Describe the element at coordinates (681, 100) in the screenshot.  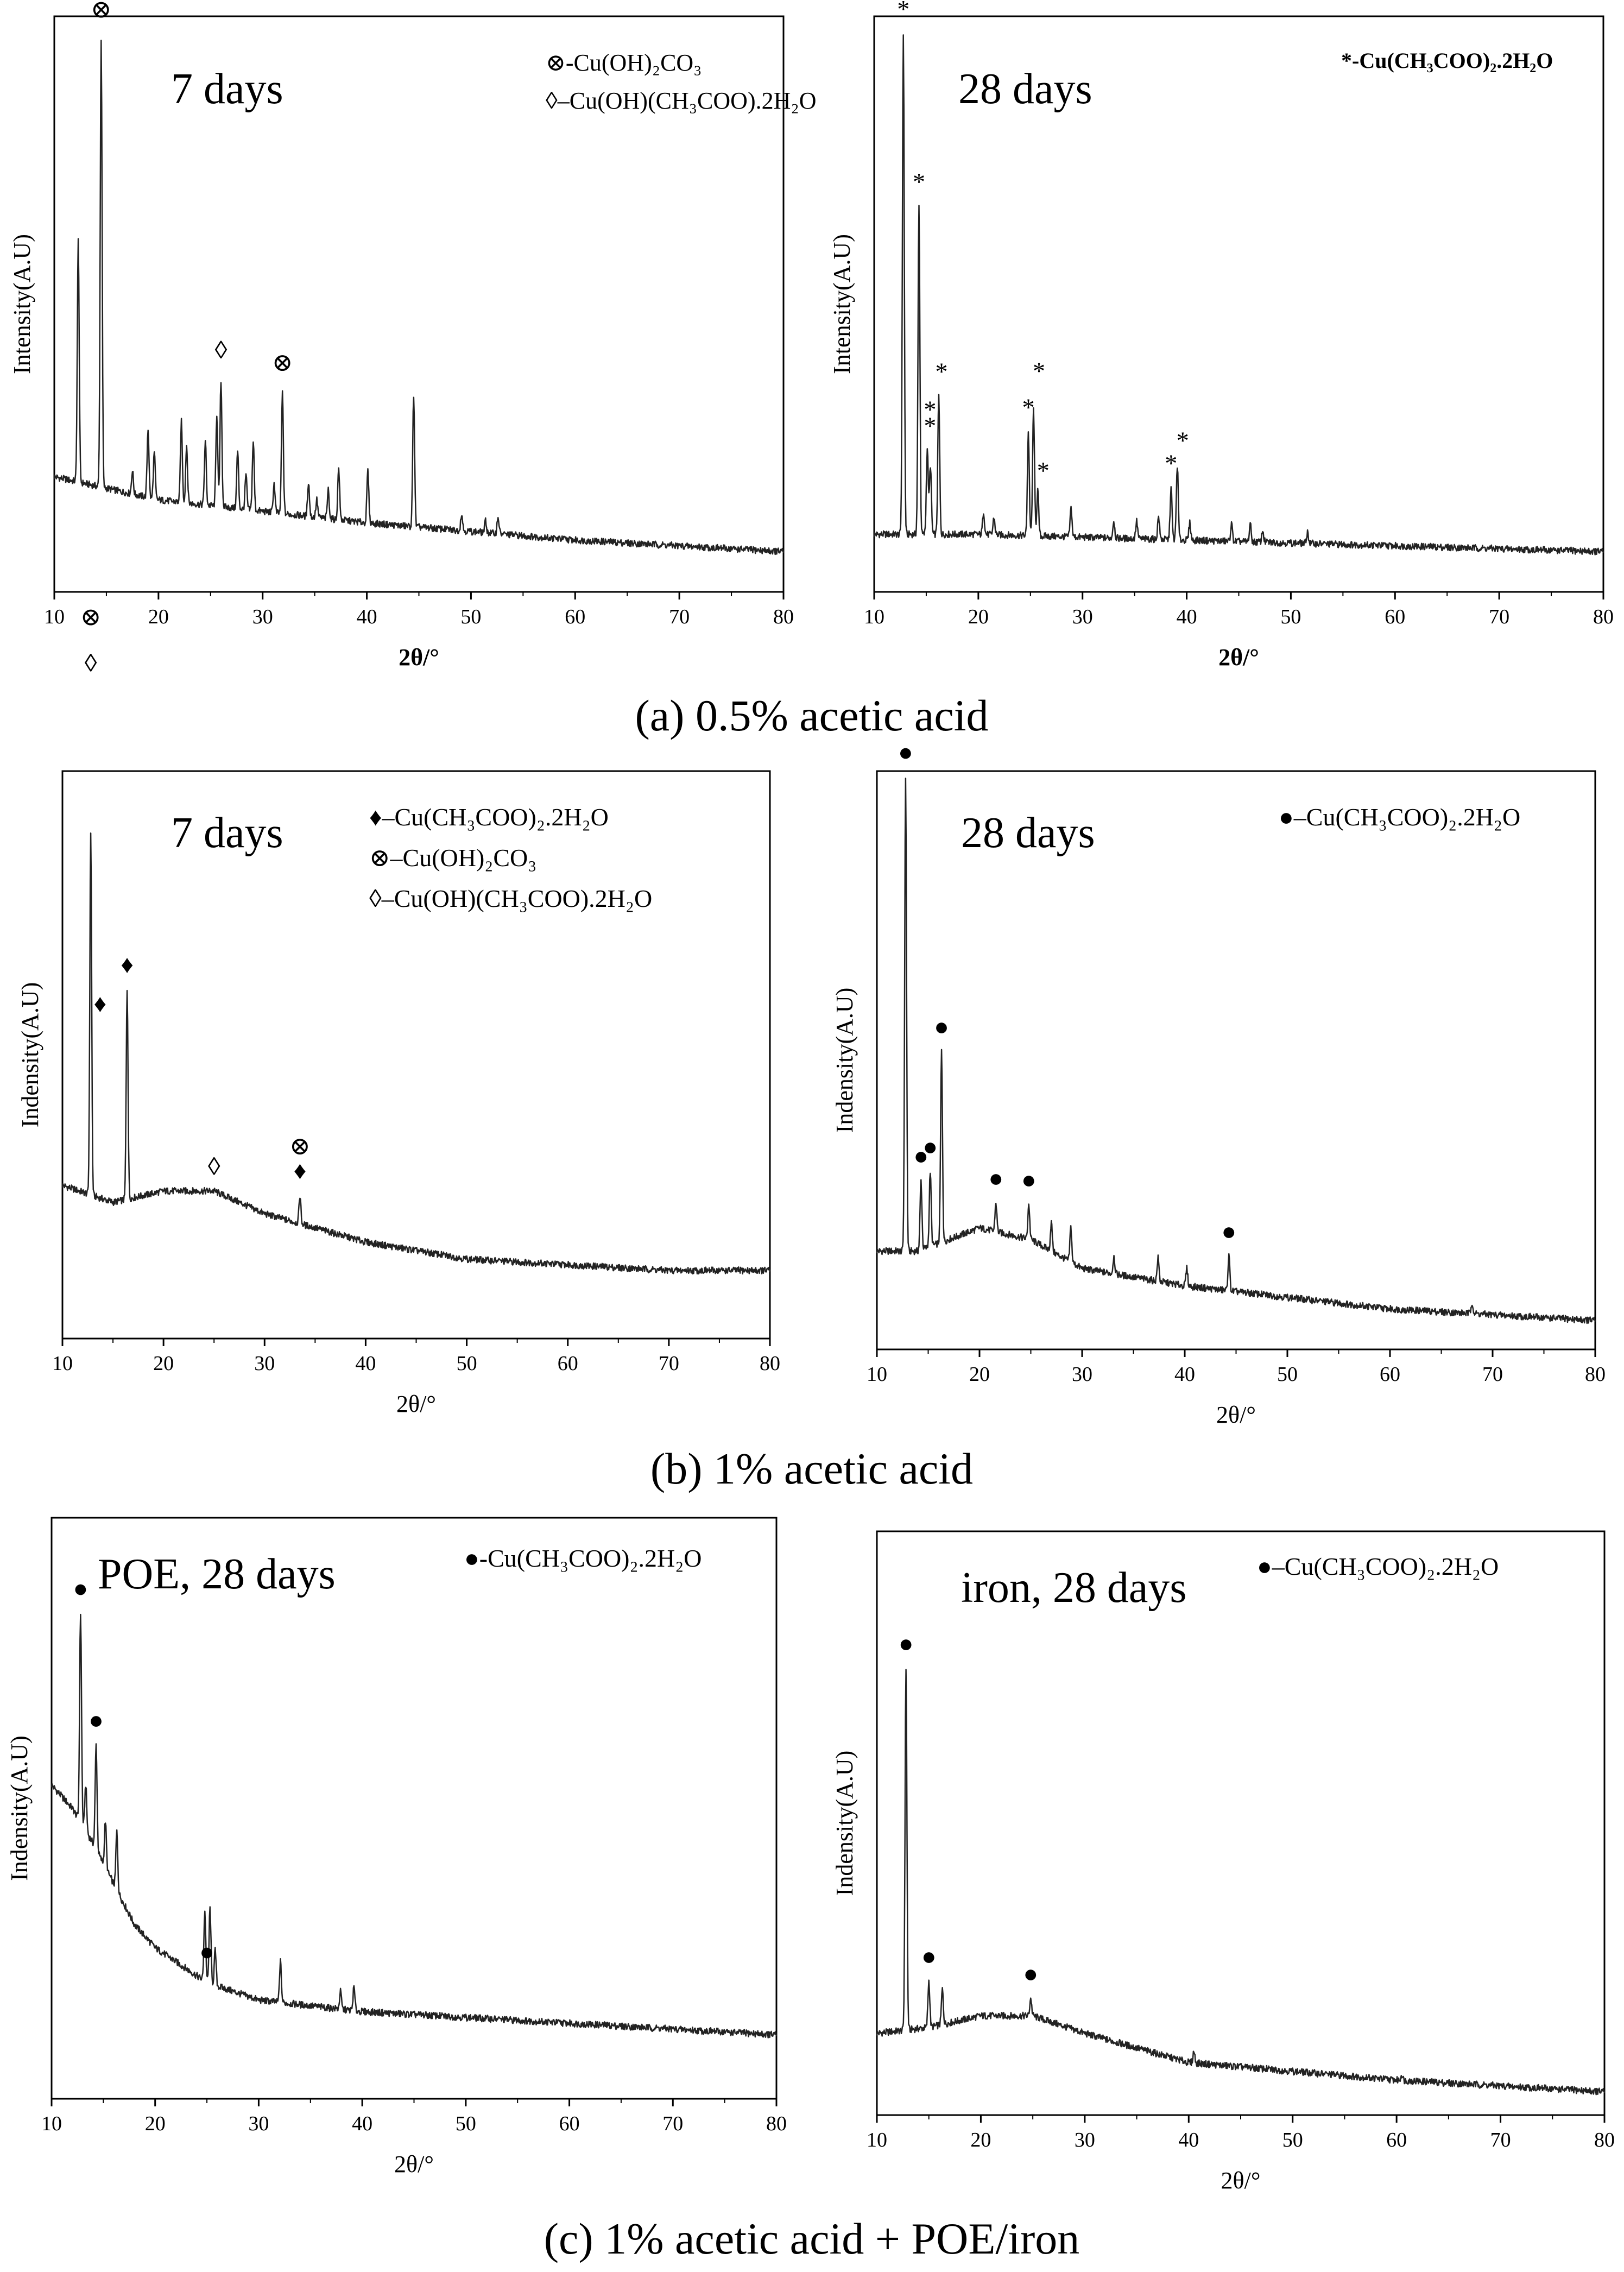
I see `legend-entry: ◊–Cu(OH)(CH₃COO).2H₂O` at that location.